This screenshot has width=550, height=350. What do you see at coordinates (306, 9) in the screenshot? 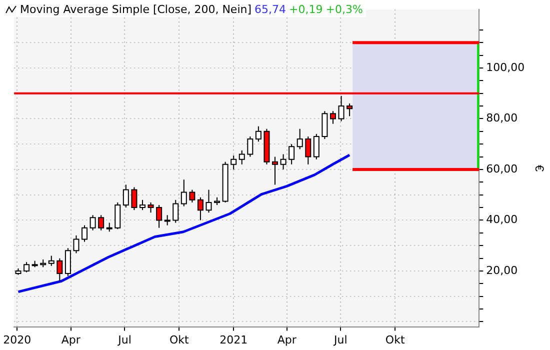
I see `annotation: +0,19` at bounding box center [306, 9].